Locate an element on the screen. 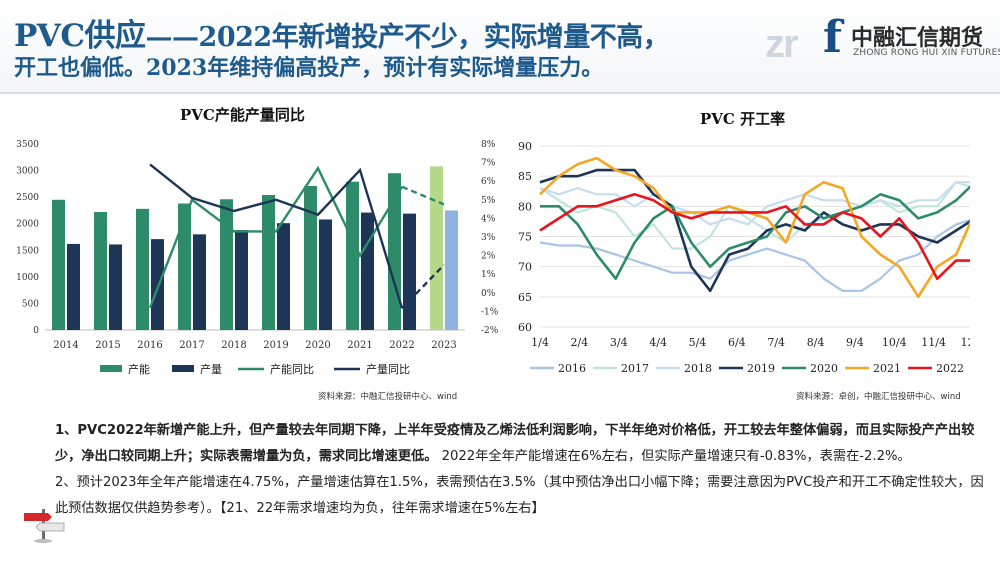  company-logo: zr f 中融汇信期货 ZHONG RONG HUI XIN FUTURES is located at coordinates (882, 41).